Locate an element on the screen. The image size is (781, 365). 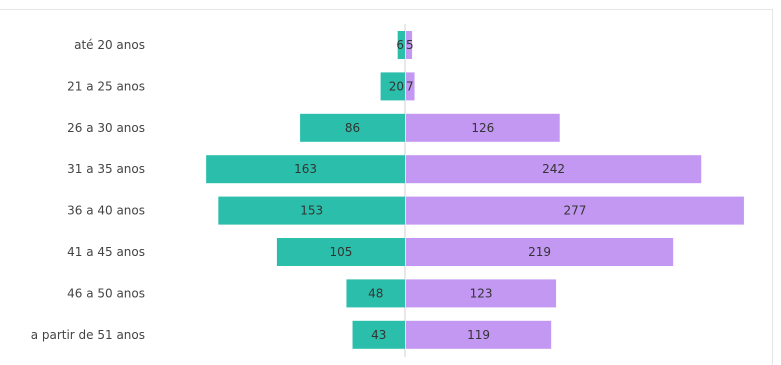
value-label-right: 5 is located at coordinates (410, 45).